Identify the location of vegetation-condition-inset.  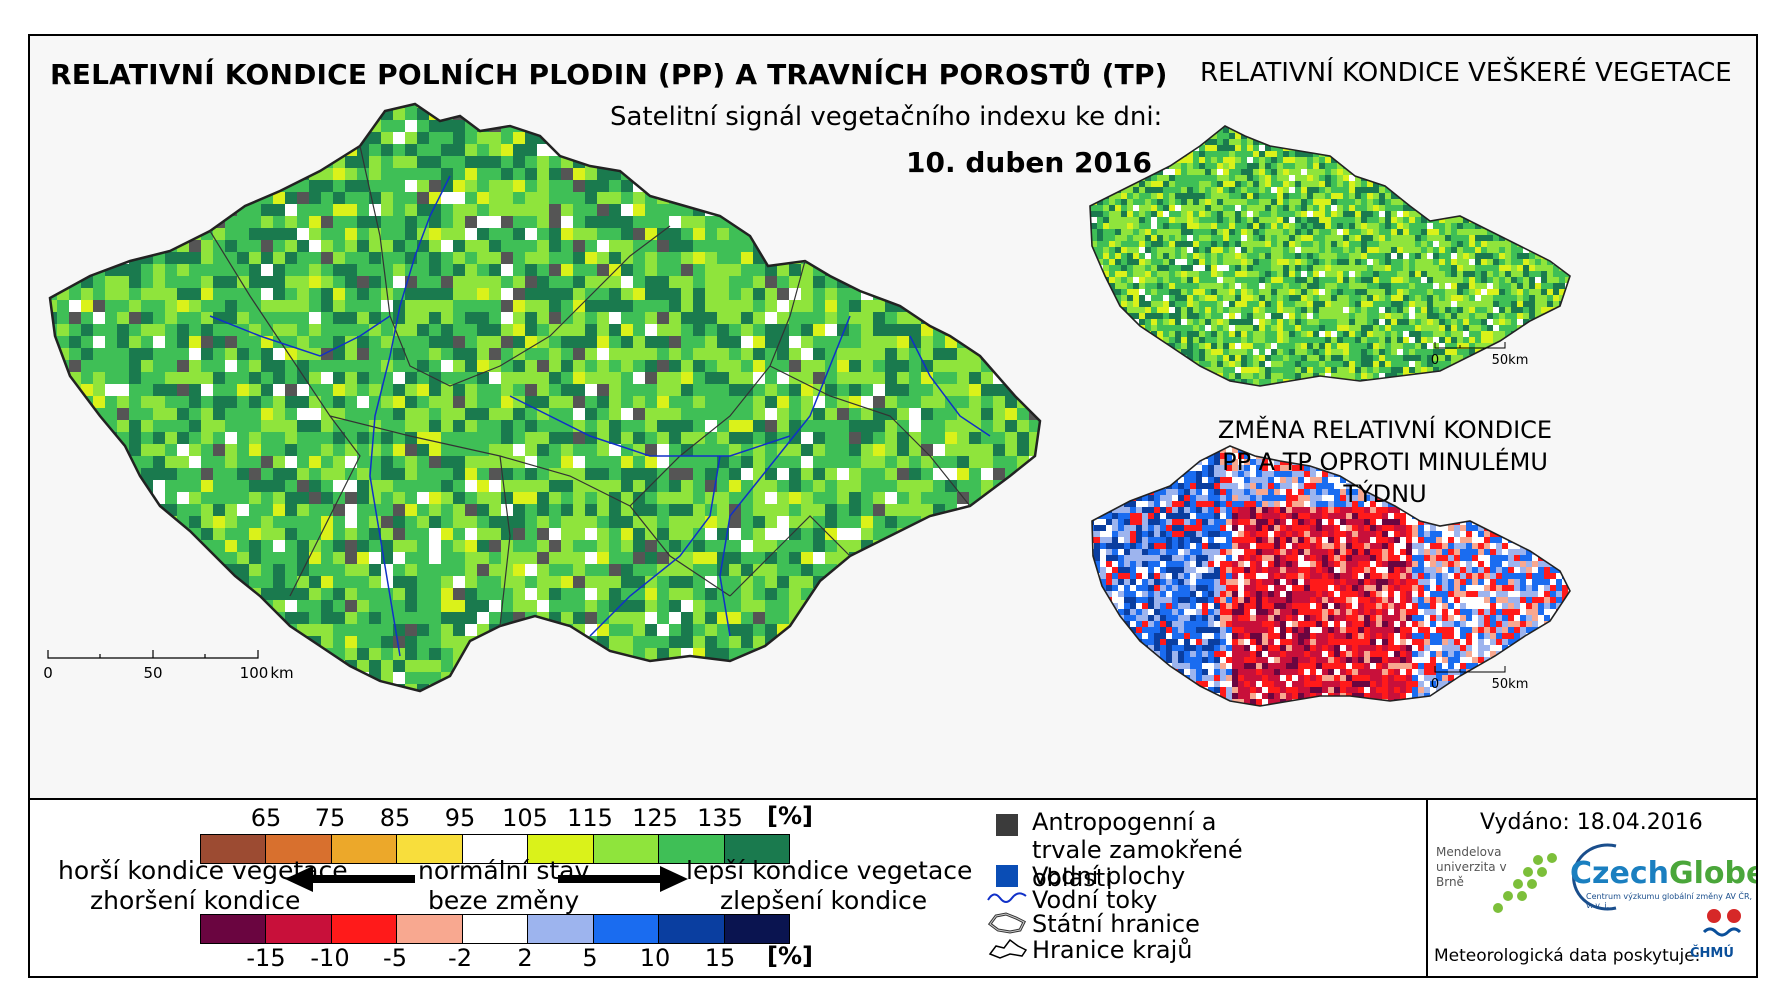
(1330, 256).